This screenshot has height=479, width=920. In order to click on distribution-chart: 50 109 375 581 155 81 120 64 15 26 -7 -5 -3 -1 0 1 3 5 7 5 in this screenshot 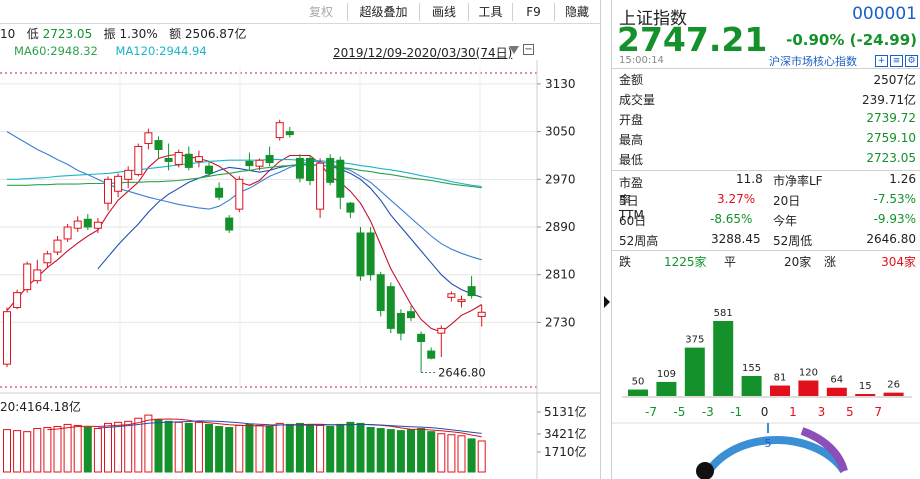, I will do `click(766, 393)`.